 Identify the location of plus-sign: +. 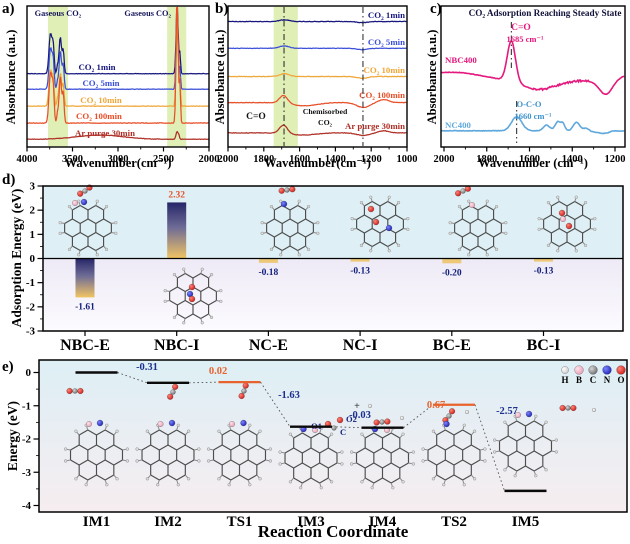
(357, 406).